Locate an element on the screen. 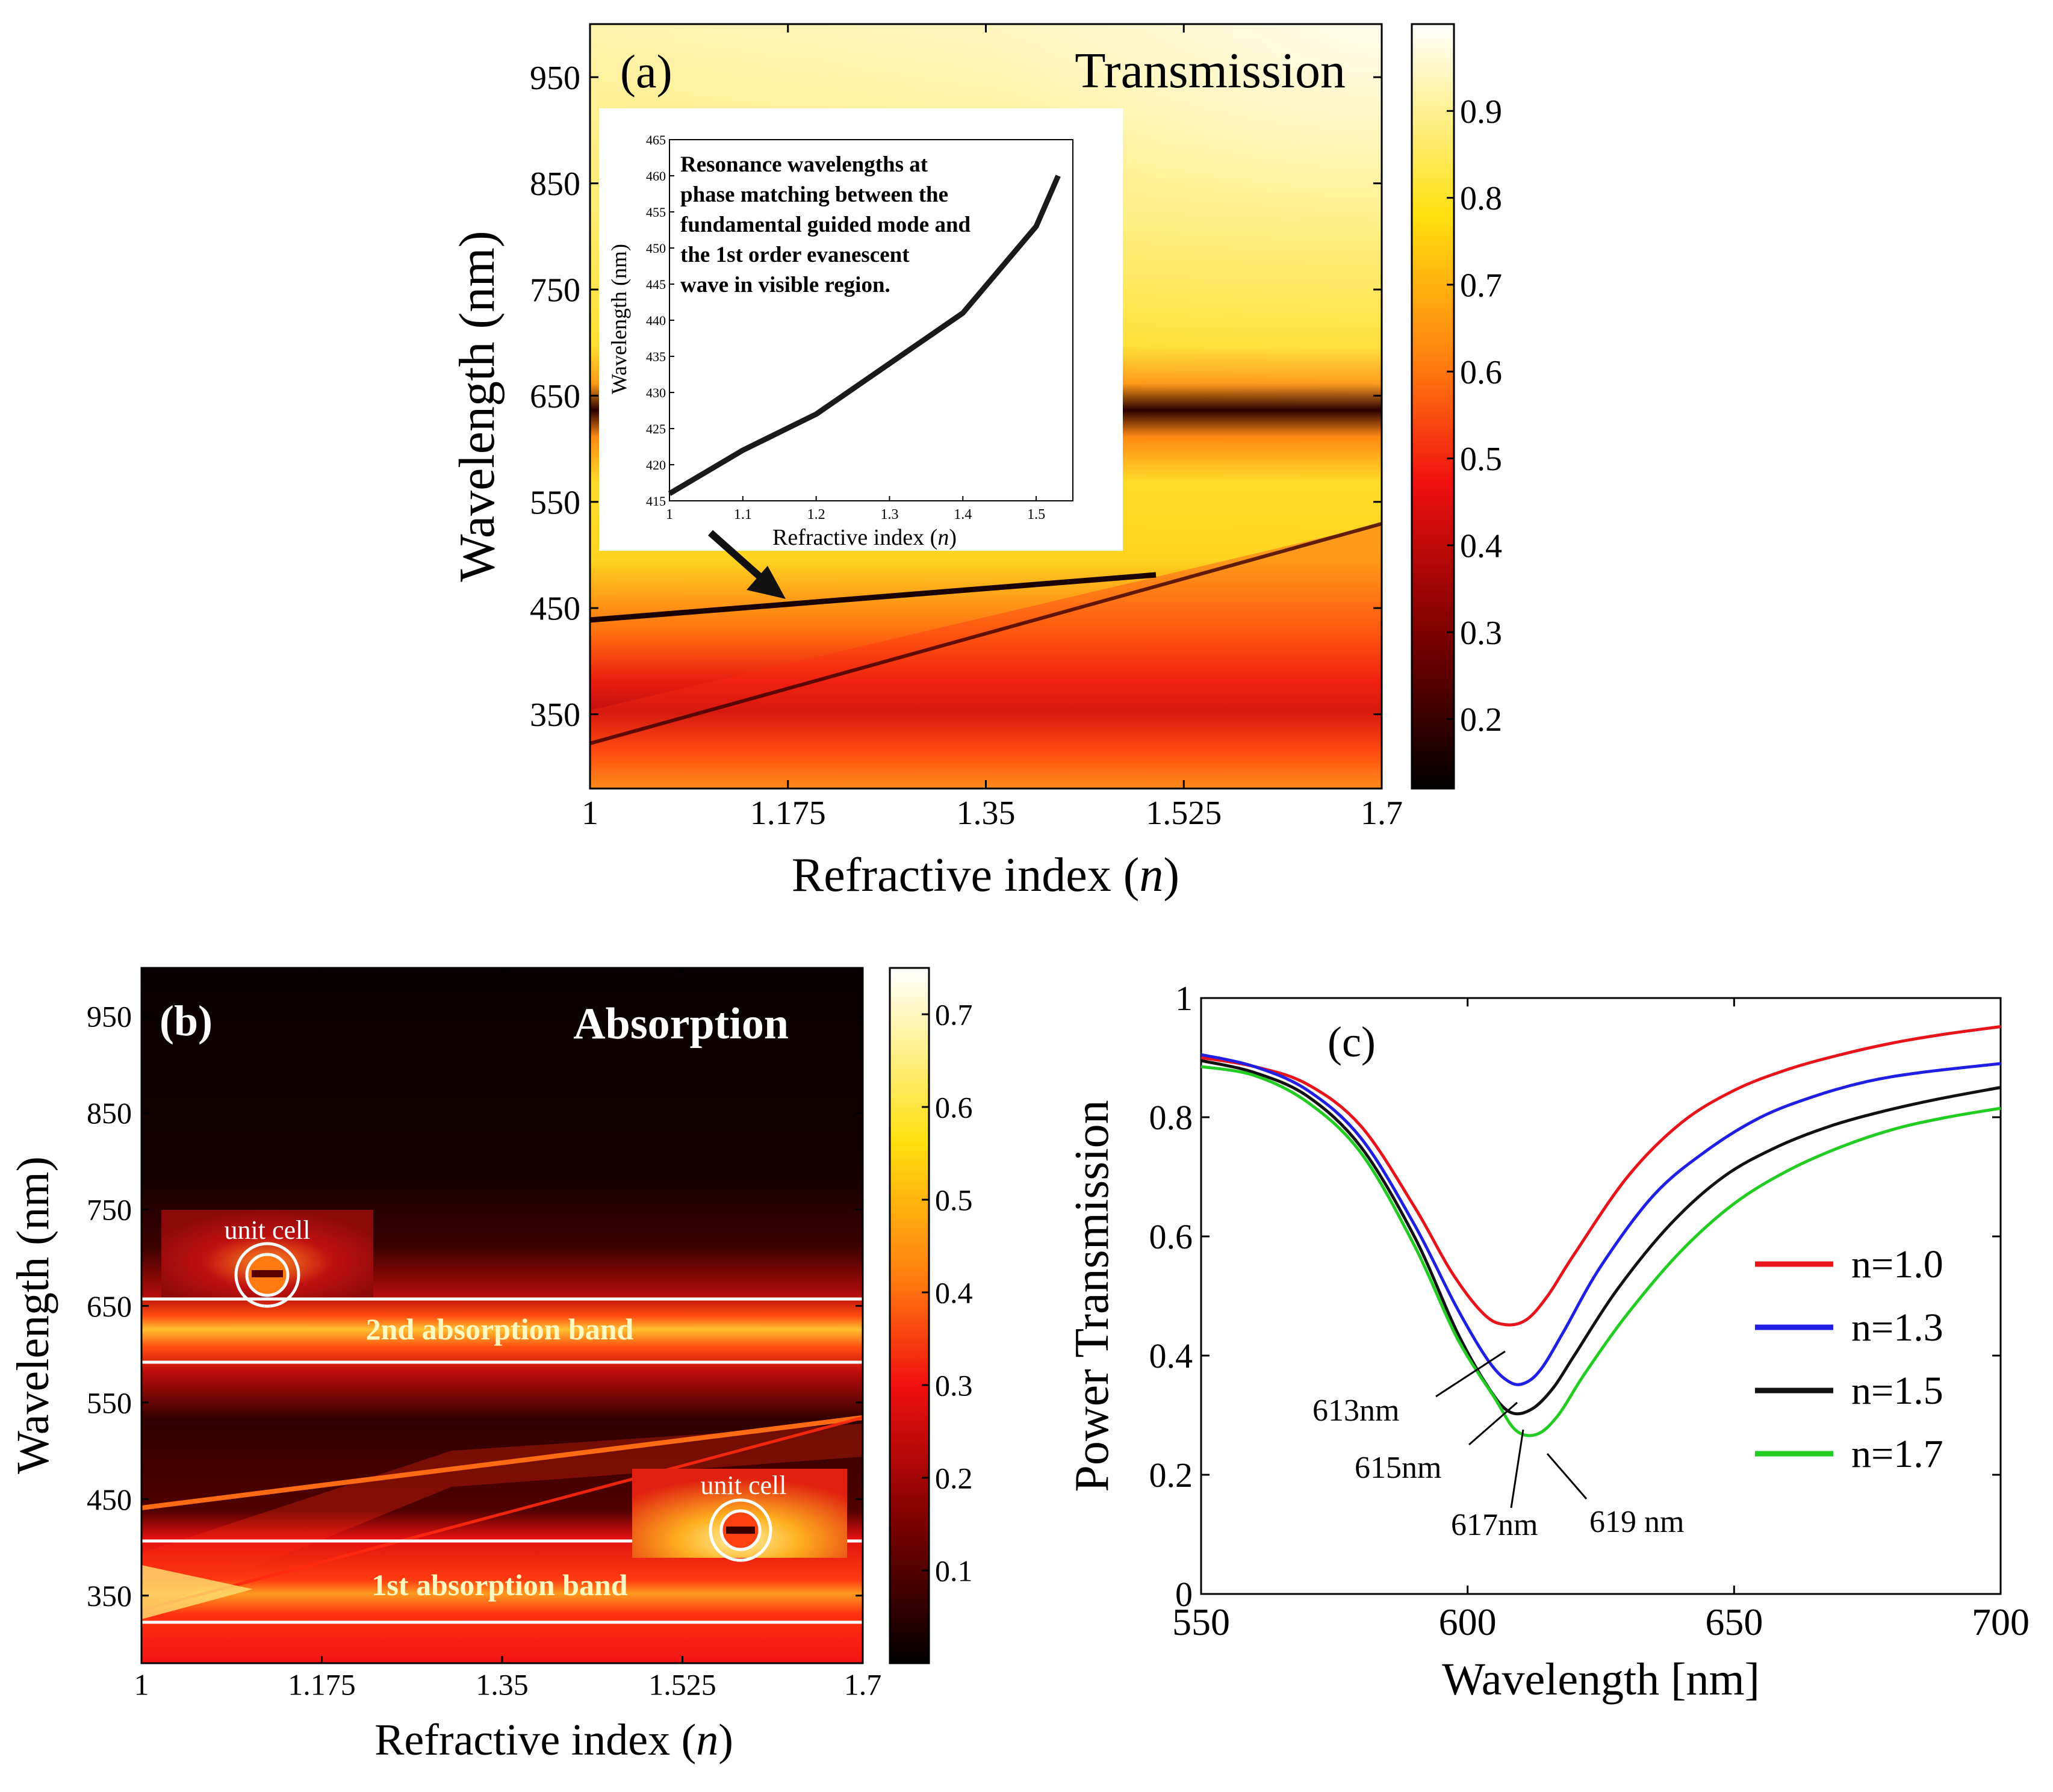 Image resolution: width=2053 pixels, height=1792 pixels. inset-y-tick-label: 460 is located at coordinates (656, 176).